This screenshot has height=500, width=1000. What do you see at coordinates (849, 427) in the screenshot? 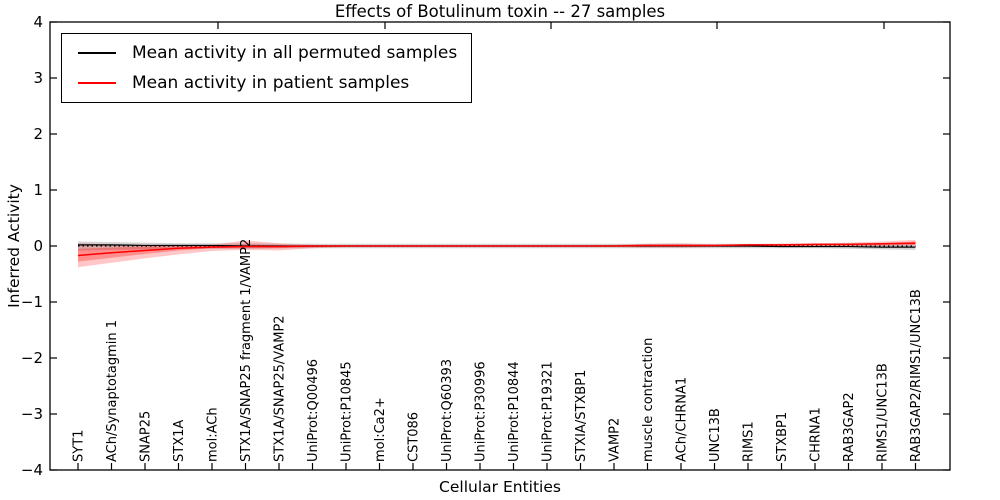
I see `x-tick-label: RAB3GAP2` at bounding box center [849, 427].